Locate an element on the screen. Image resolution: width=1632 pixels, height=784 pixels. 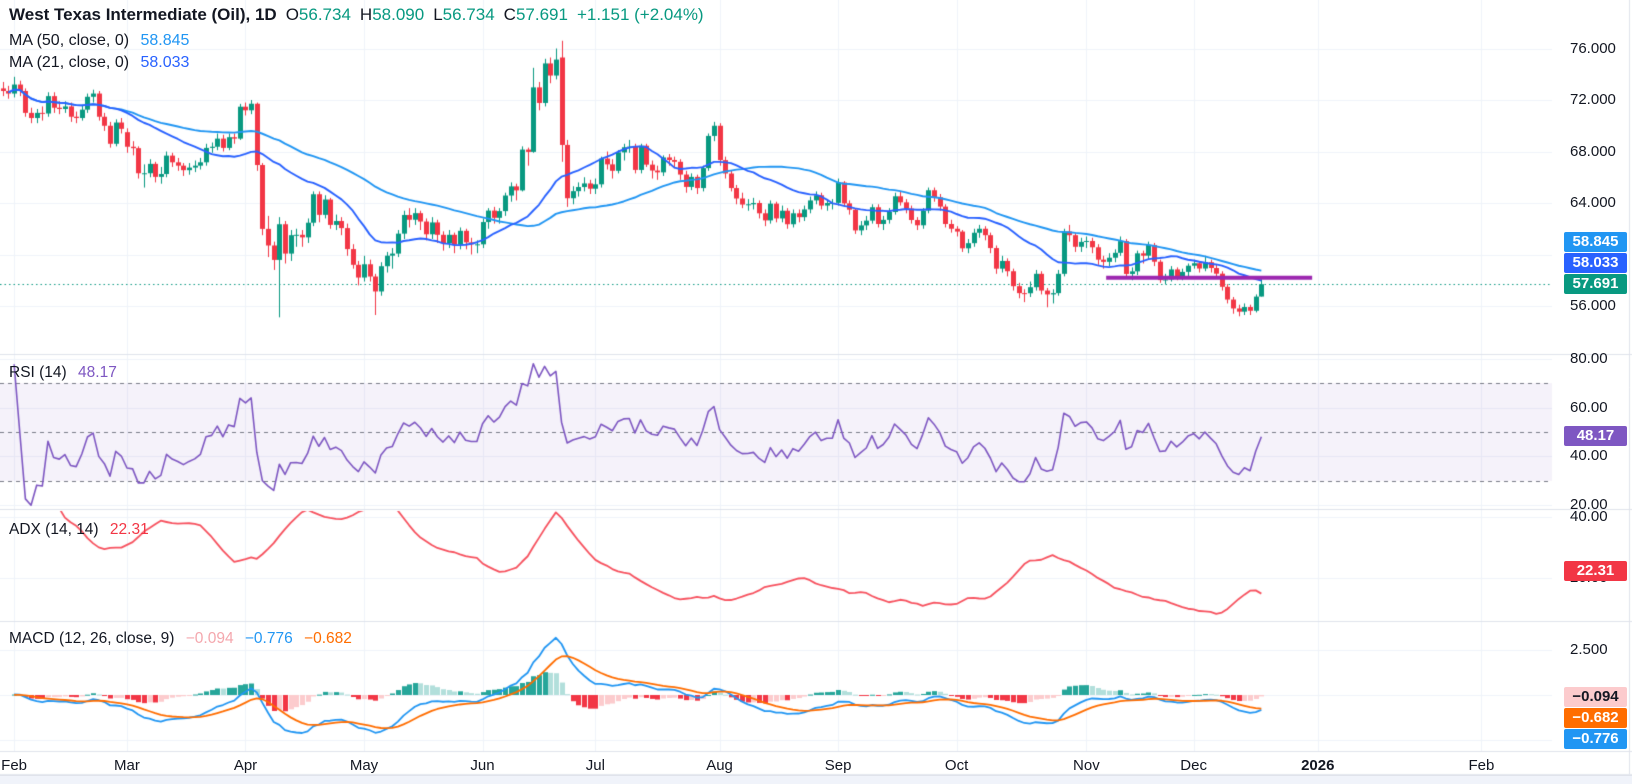
adx-label: ADX (14, 14) is located at coordinates (54, 529).